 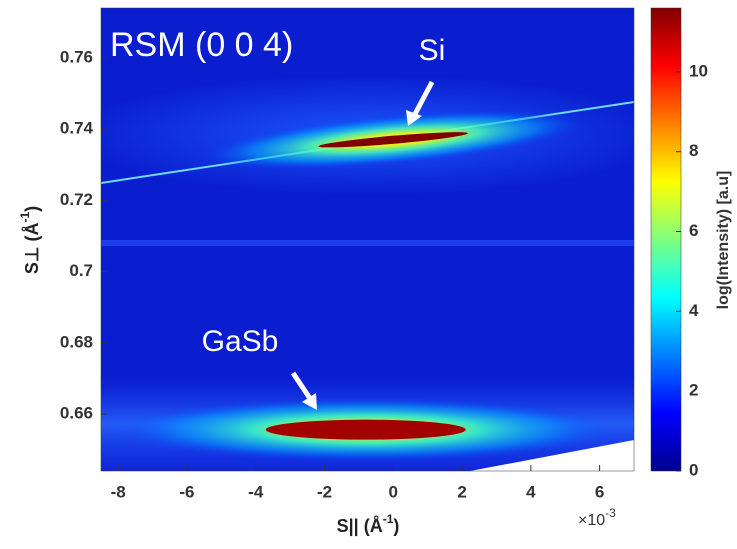 I want to click on colorbar-tick-label: 4, so click(x=694, y=310).